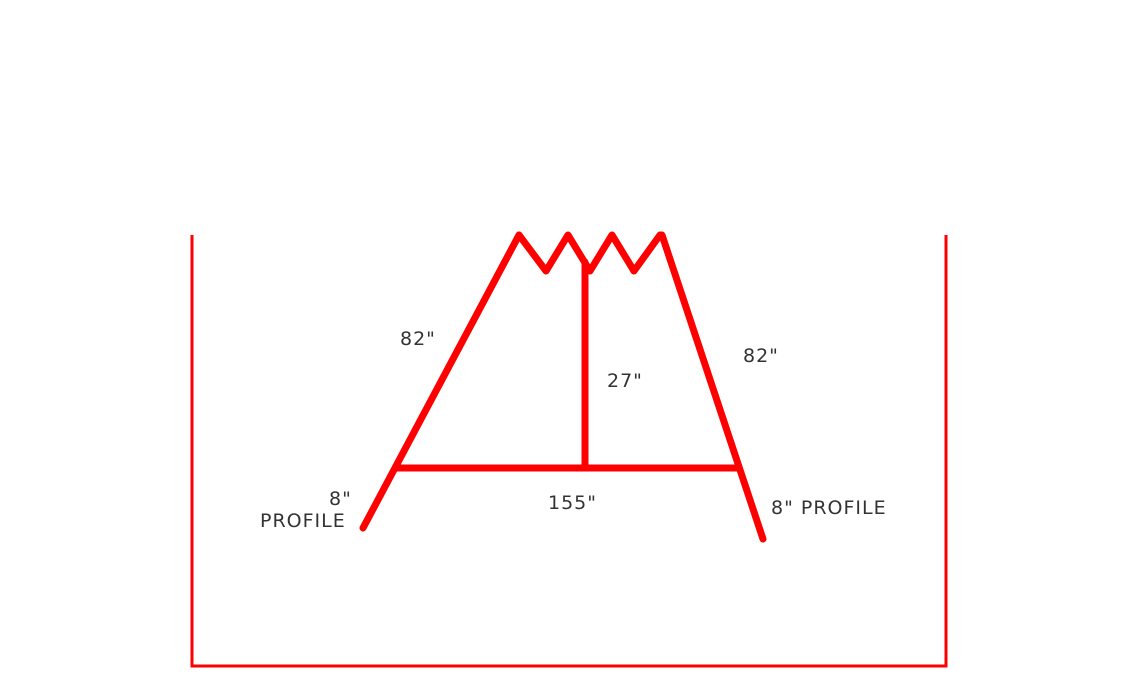 The height and width of the screenshot is (685, 1138). I want to click on right-overhang-profile-label: 8" PROFILE, so click(829, 508).